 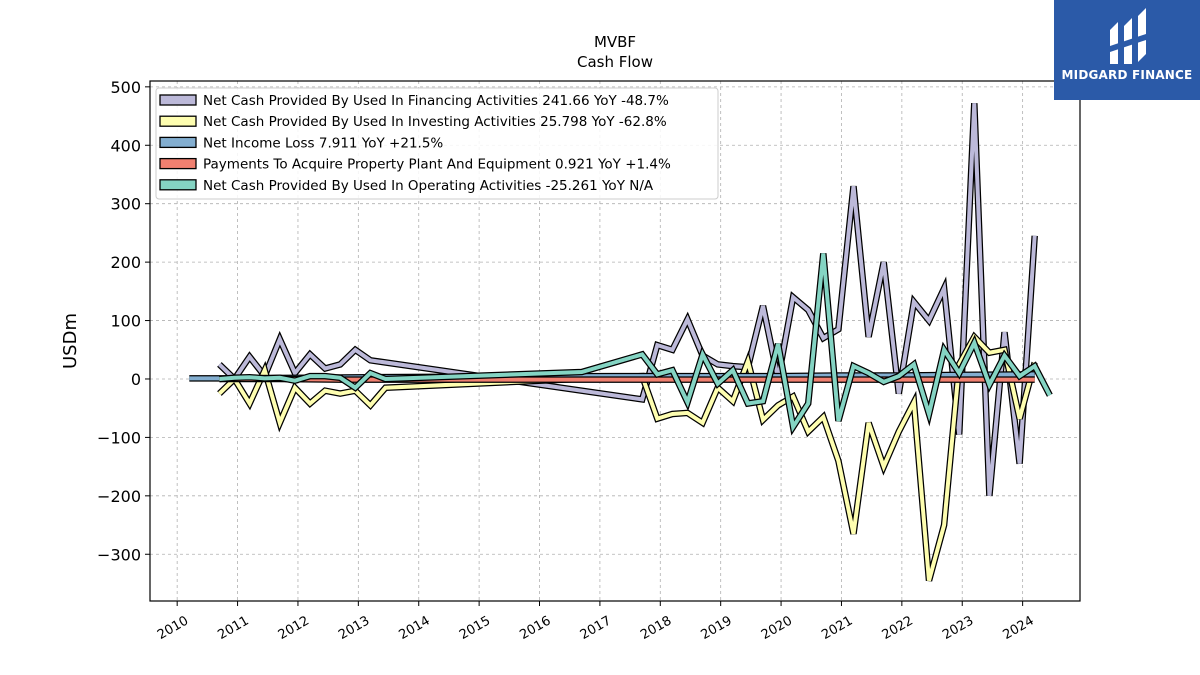 What do you see at coordinates (717, 628) in the screenshot?
I see `x-tick-label: 2019` at bounding box center [717, 628].